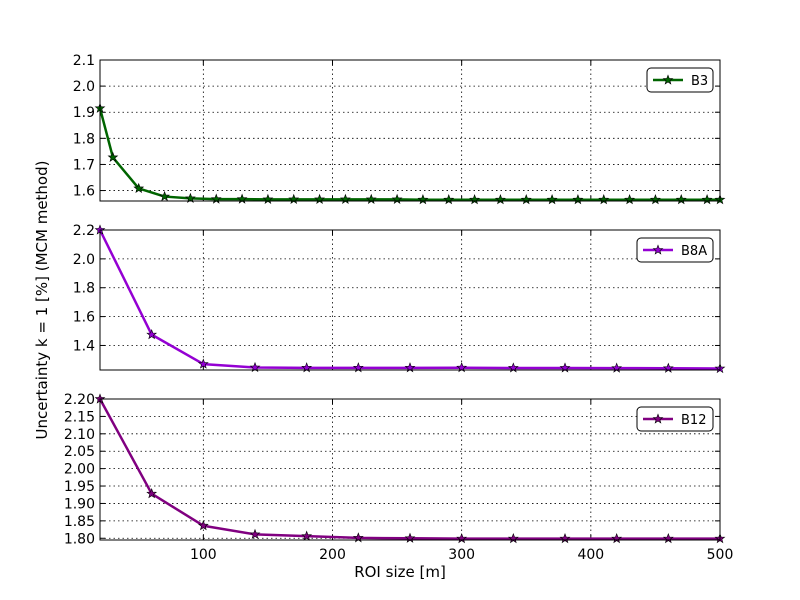 Image resolution: width=800 pixels, height=600 pixels. Describe the element at coordinates (590, 555) in the screenshot. I see `x-tick-label: 400` at that location.